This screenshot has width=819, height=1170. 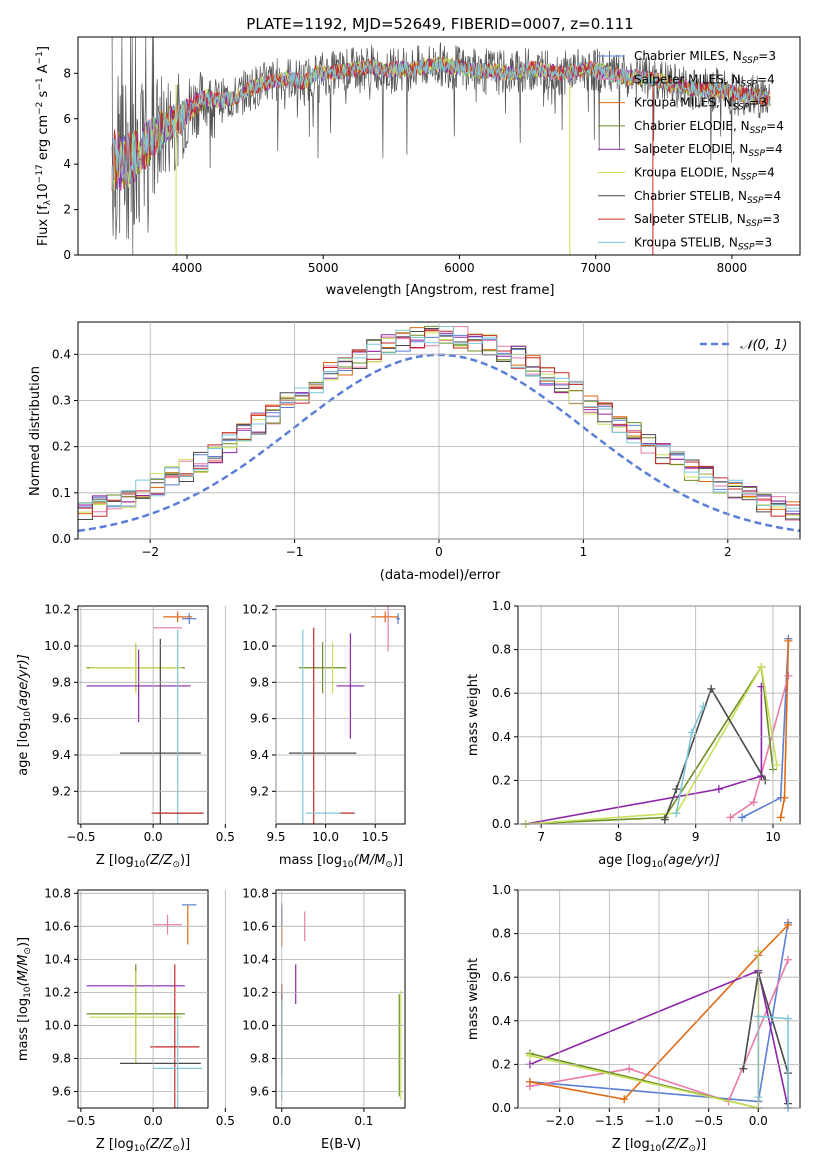 I want to click on legend-entry: Salpeter ELODIE, NSSP=4, so click(x=708, y=150).